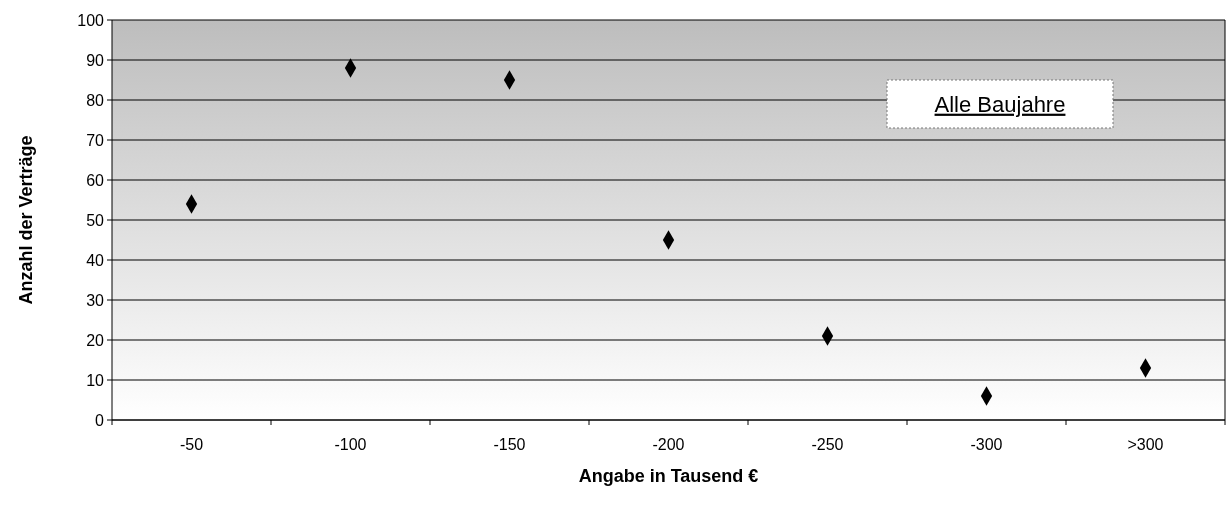 This screenshot has height=513, width=1226. I want to click on y-tick-label: 90, so click(95, 60).